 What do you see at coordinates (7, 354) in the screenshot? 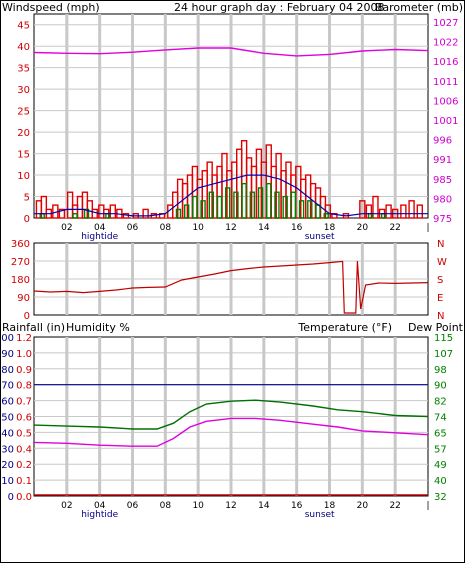
I see `humidity-tick-label: 90` at bounding box center [7, 354].